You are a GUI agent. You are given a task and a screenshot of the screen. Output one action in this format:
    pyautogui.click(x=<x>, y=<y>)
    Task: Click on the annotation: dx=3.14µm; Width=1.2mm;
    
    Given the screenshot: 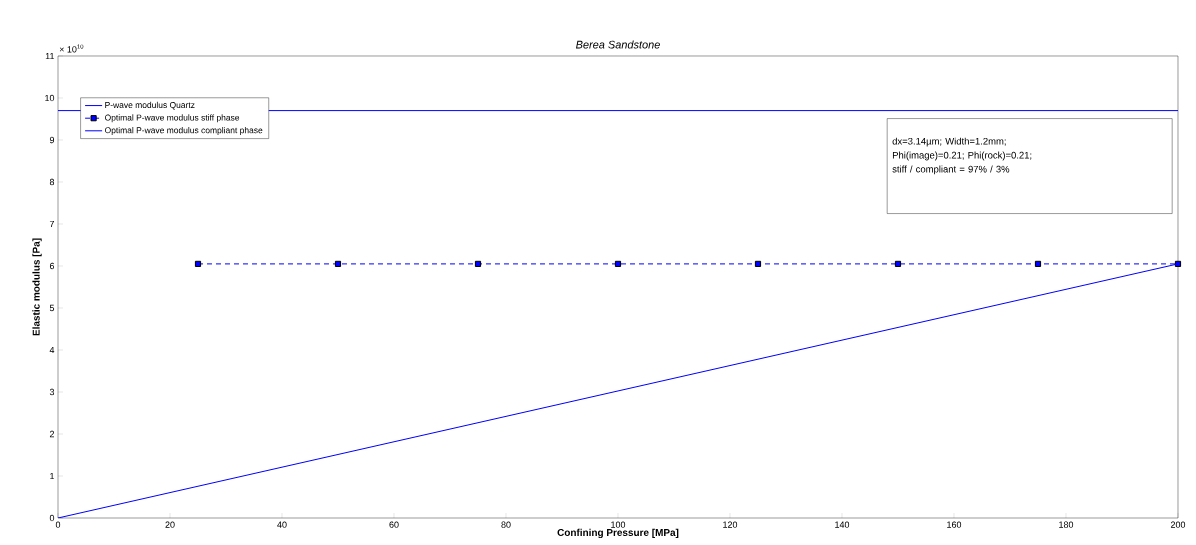 What is the action you would take?
    pyautogui.click(x=949, y=142)
    